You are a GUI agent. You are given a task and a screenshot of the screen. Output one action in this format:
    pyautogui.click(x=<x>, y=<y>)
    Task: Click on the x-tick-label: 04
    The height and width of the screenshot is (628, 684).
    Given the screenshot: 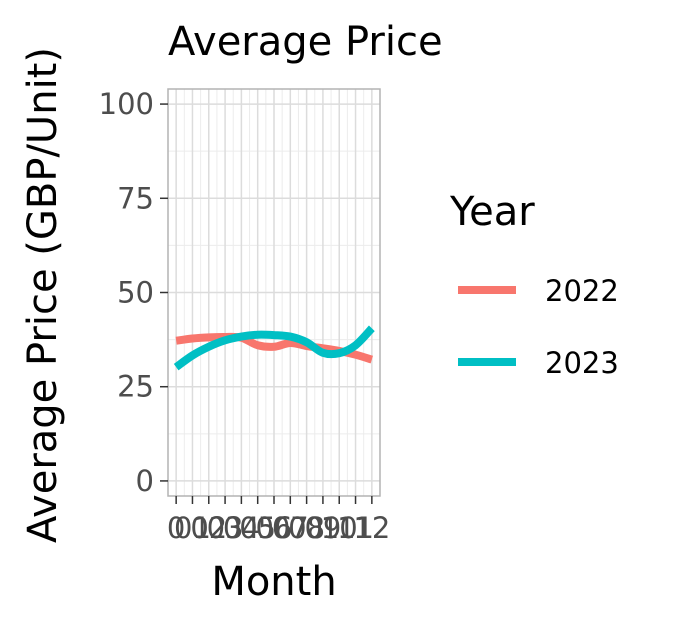 What is the action you would take?
    pyautogui.click(x=241, y=528)
    